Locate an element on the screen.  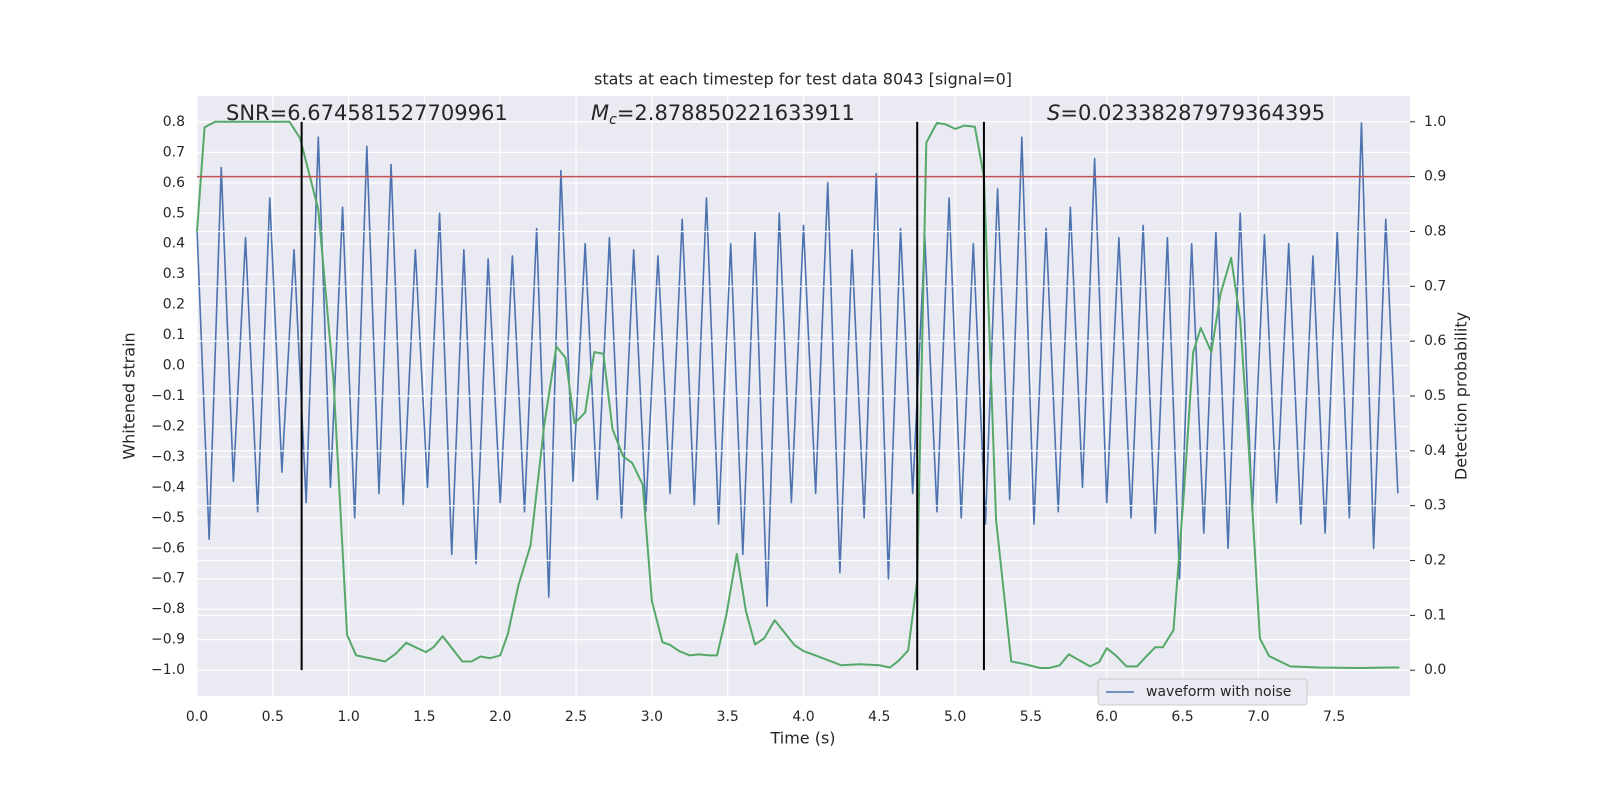
x-tick-label: 6.0 is located at coordinates (1107, 717).